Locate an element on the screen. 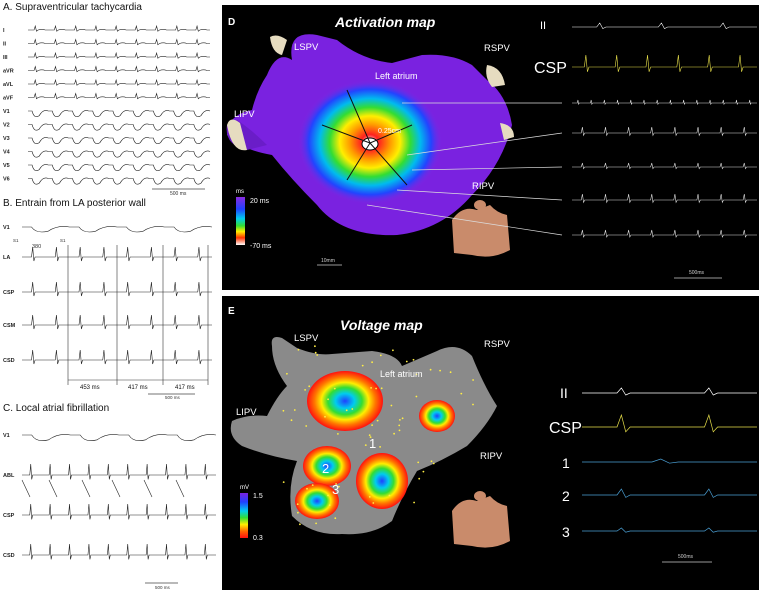 The width and height of the screenshot is (759, 590). lead-label: CSP is located at coordinates (9, 516).